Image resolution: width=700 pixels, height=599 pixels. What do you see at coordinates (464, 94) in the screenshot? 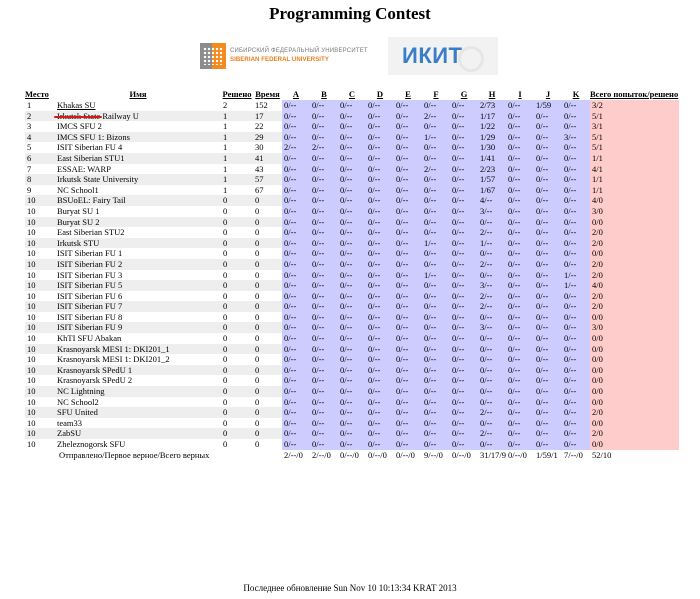
I see `header-problem-g: G` at bounding box center [464, 94].